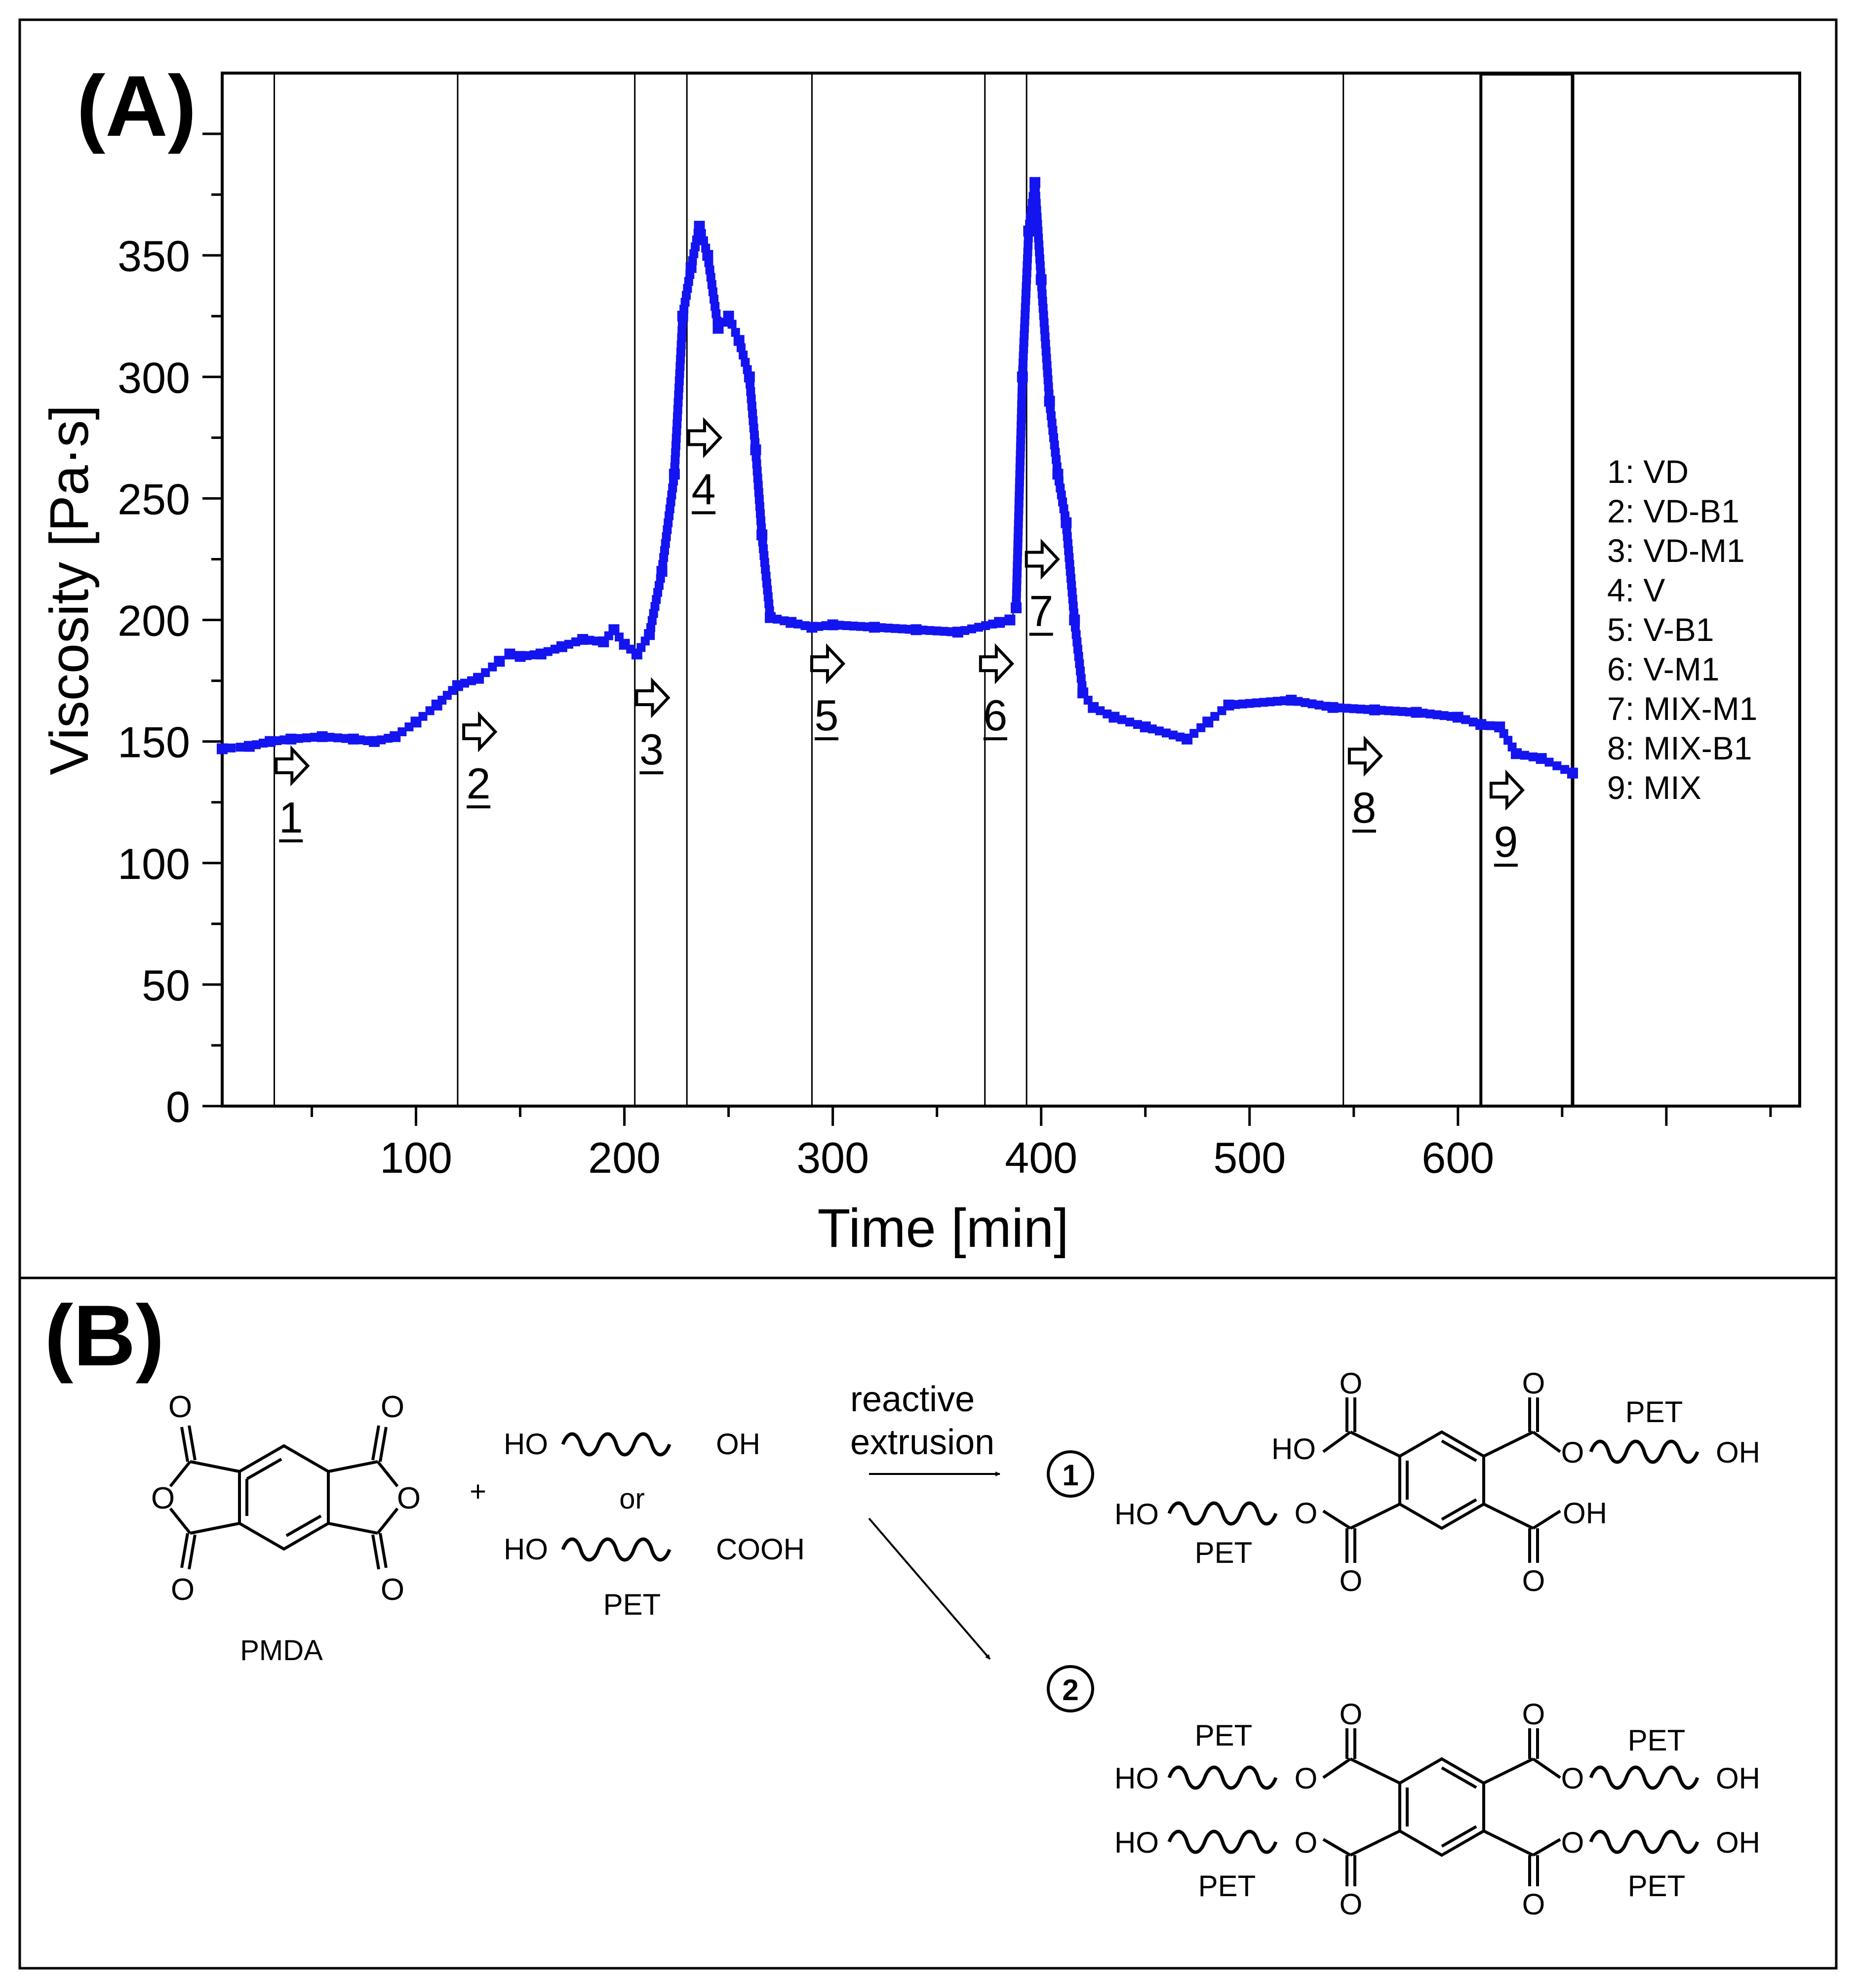 The width and height of the screenshot is (1856, 1988). Describe the element at coordinates (632, 1604) in the screenshot. I see `pet-reactant-label: PET` at that location.